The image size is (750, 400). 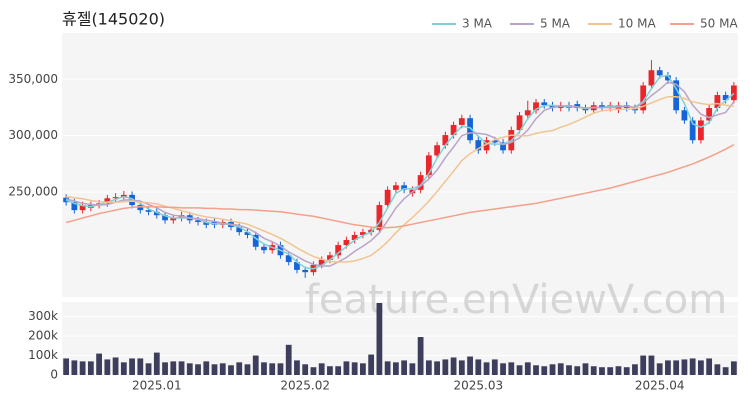 What do you see at coordinates (54, 375) in the screenshot?
I see `y-tick-label: 0` at bounding box center [54, 375].